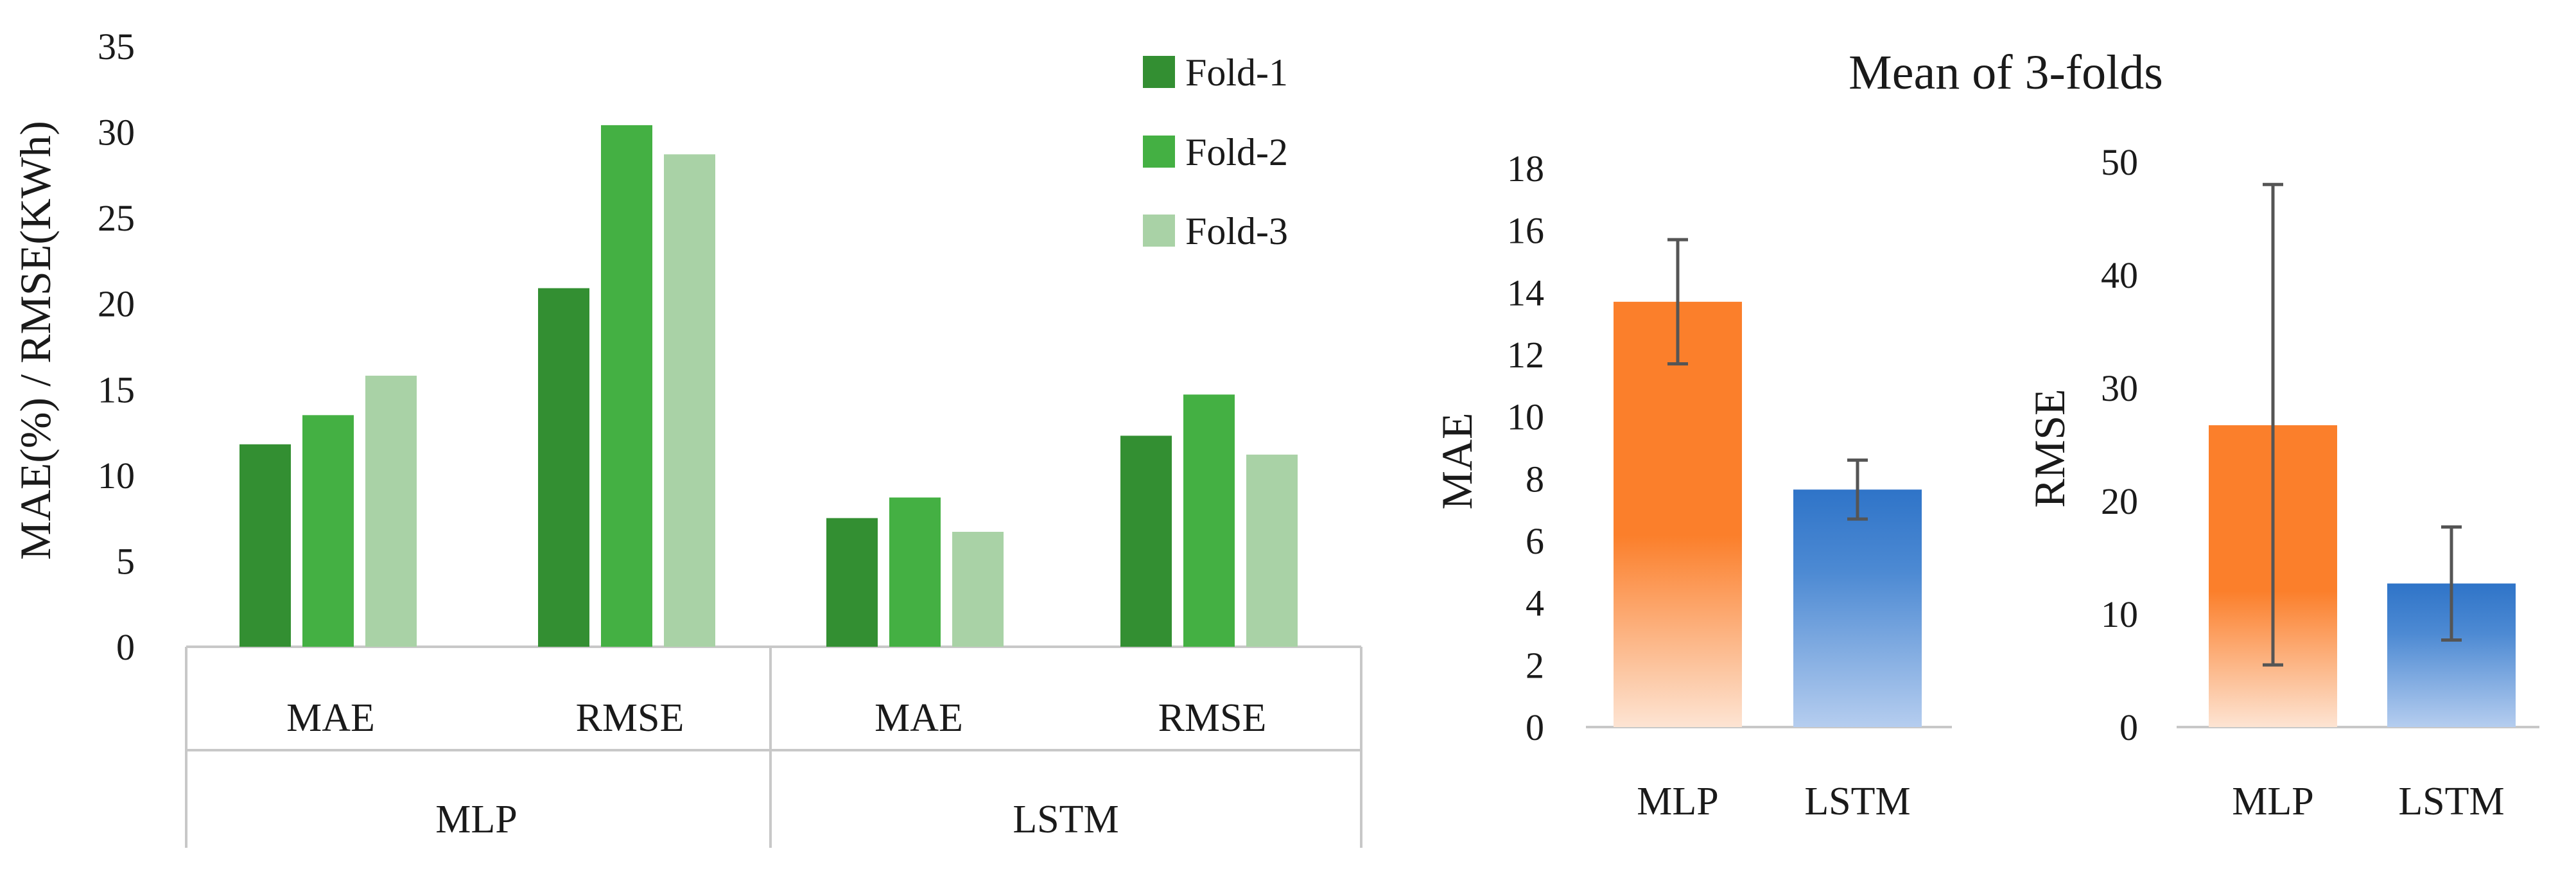 This screenshot has height=869, width=2576. What do you see at coordinates (125, 561) in the screenshot?
I see `left-y-tick-label: 5` at bounding box center [125, 561].